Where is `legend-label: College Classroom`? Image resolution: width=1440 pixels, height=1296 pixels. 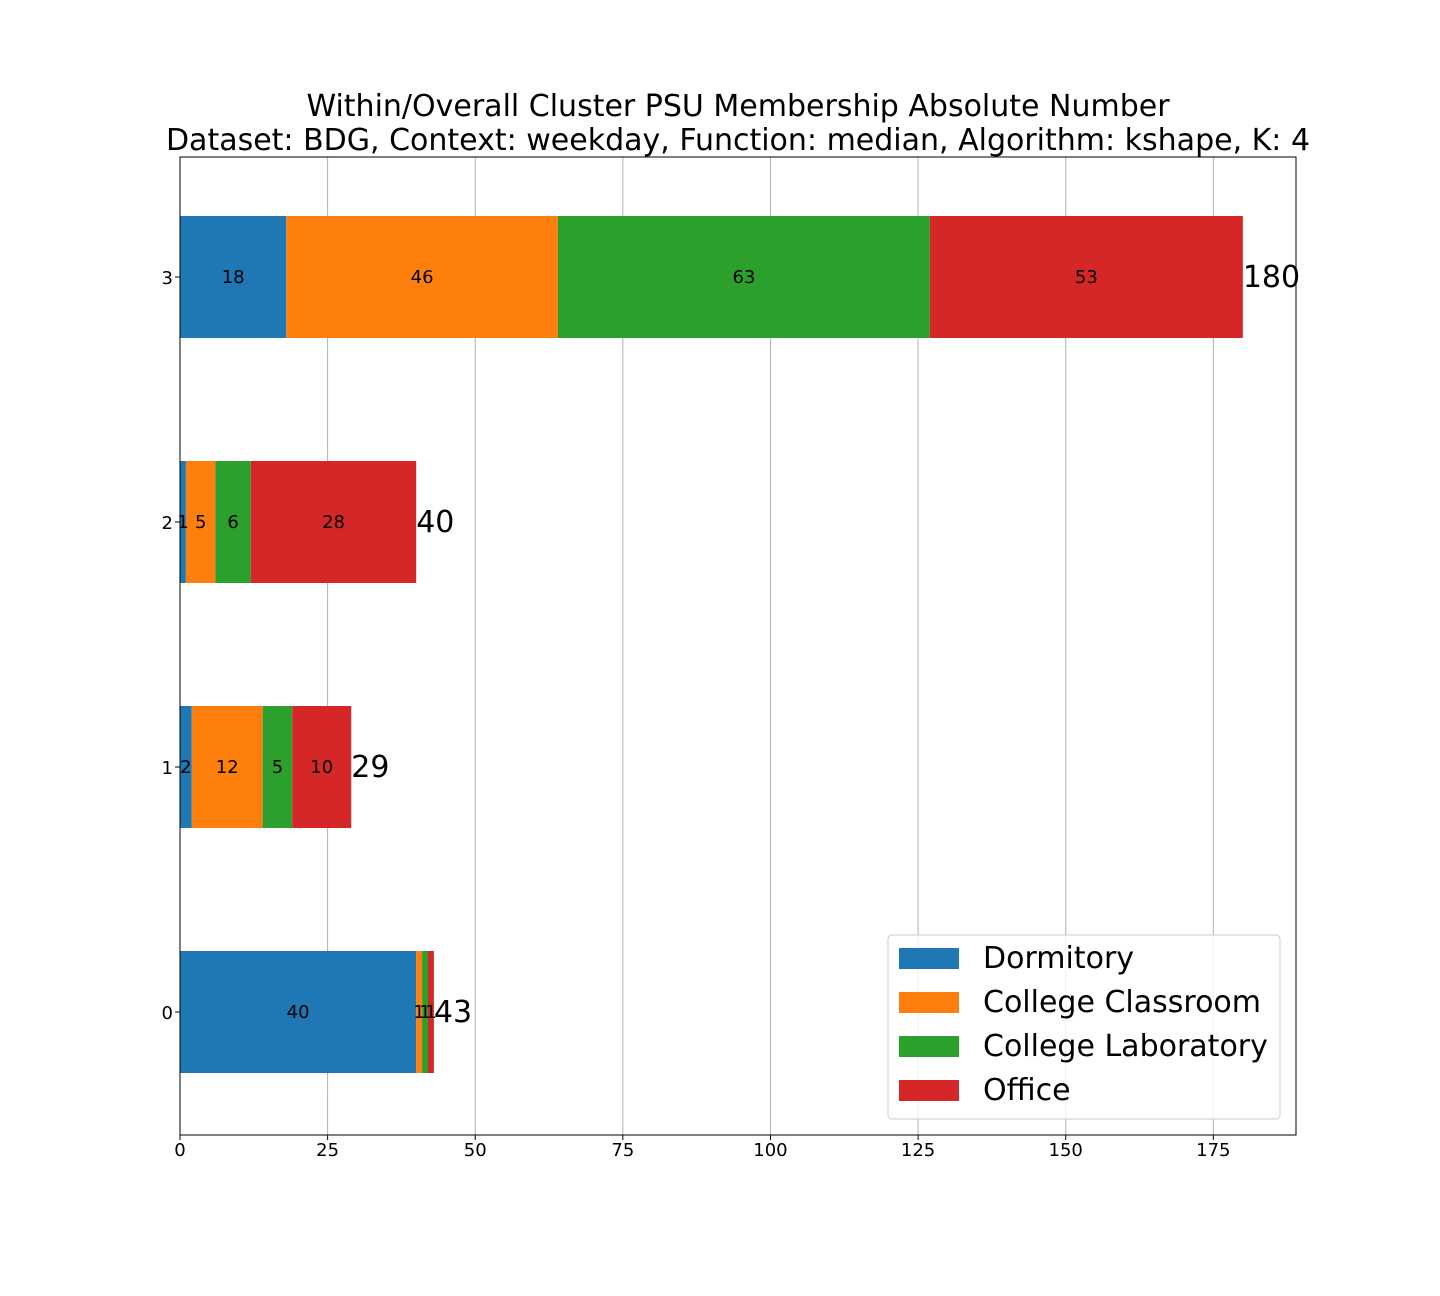
legend-label: College Classroom is located at coordinates (1122, 1002).